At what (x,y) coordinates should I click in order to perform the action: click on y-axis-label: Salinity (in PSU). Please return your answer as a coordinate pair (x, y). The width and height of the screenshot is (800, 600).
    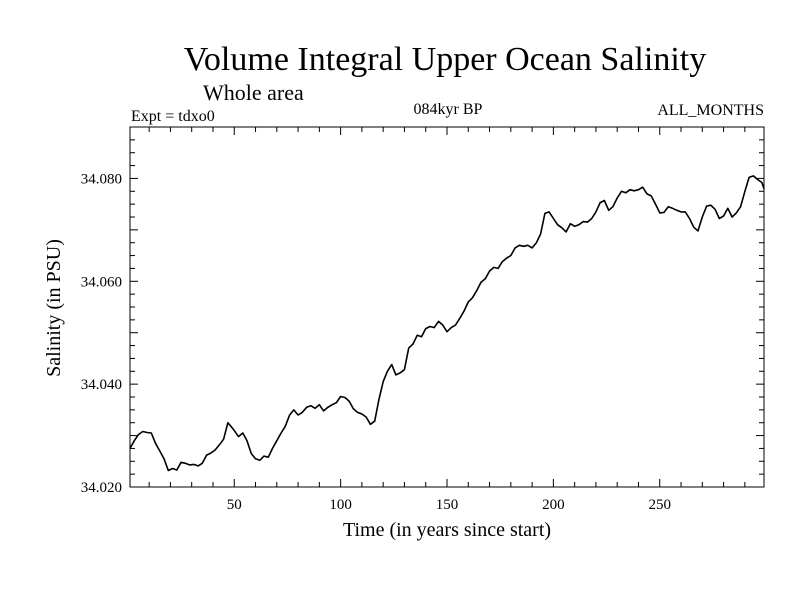
    Looking at the image, I should click on (54, 308).